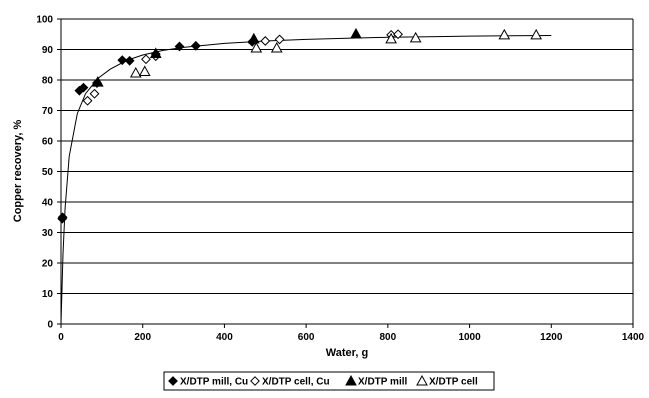 The image size is (649, 398). What do you see at coordinates (48, 203) in the screenshot?
I see `y-tick-label: 40` at bounding box center [48, 203].